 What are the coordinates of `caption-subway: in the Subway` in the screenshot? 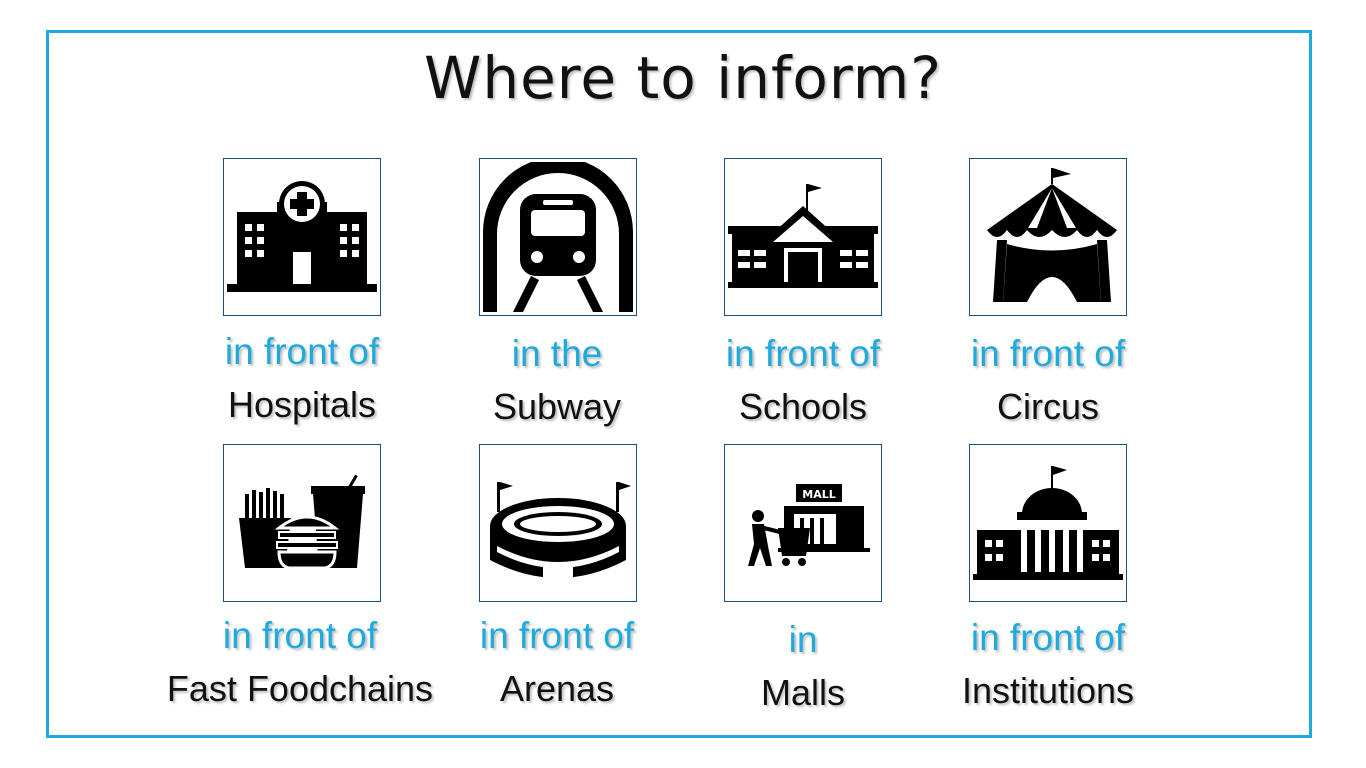 It's located at (557, 380).